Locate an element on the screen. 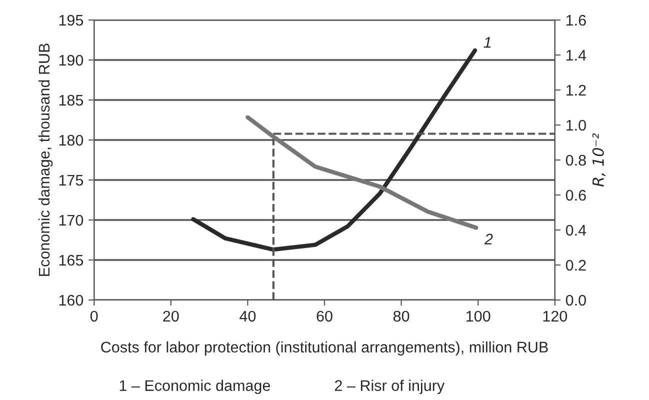 The height and width of the screenshot is (400, 649). y2-tick-label: 1.0 is located at coordinates (576, 125).